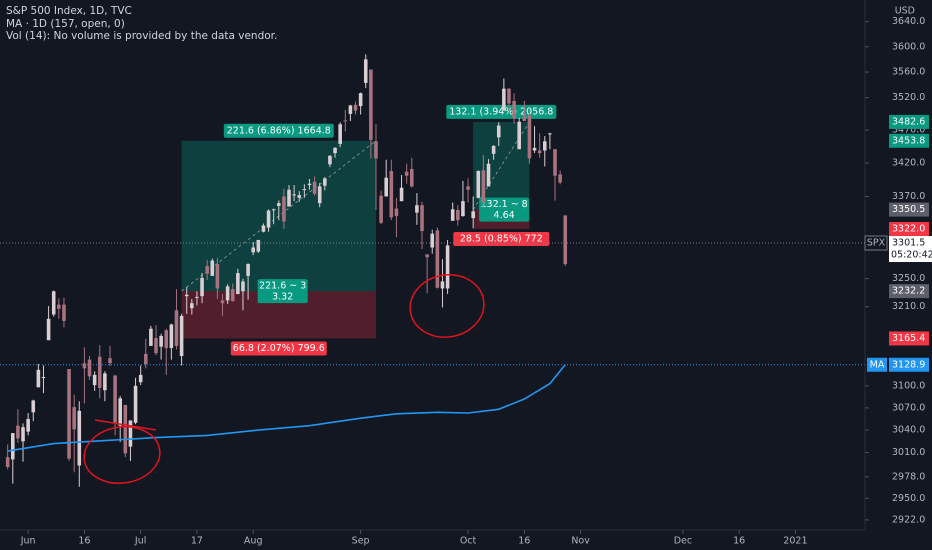 This screenshot has width=932, height=550. Describe the element at coordinates (910, 249) in the screenshot. I see `last-price-box` at that location.